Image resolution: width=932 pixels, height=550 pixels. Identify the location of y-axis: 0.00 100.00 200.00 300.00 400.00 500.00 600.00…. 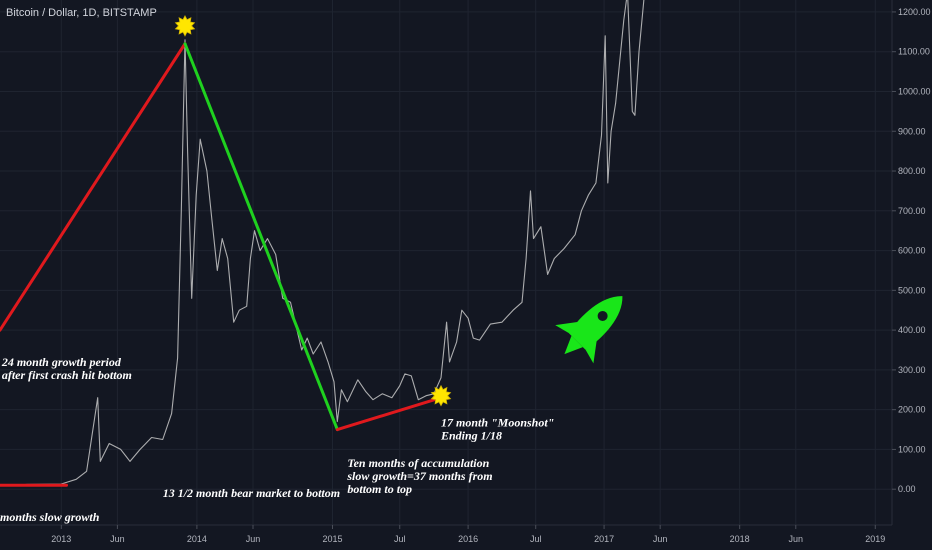
(911, 250).